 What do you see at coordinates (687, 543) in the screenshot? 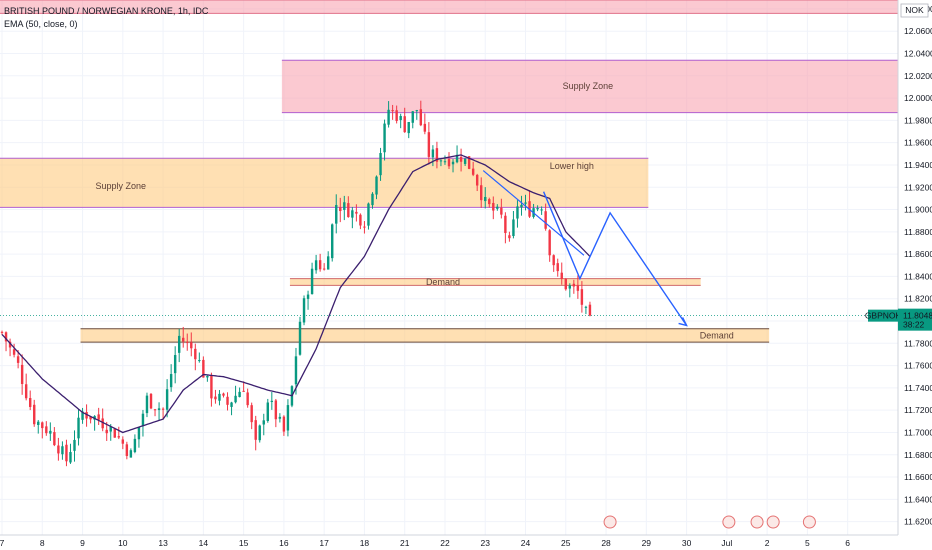
I see `time-tick-label: 30` at bounding box center [687, 543].